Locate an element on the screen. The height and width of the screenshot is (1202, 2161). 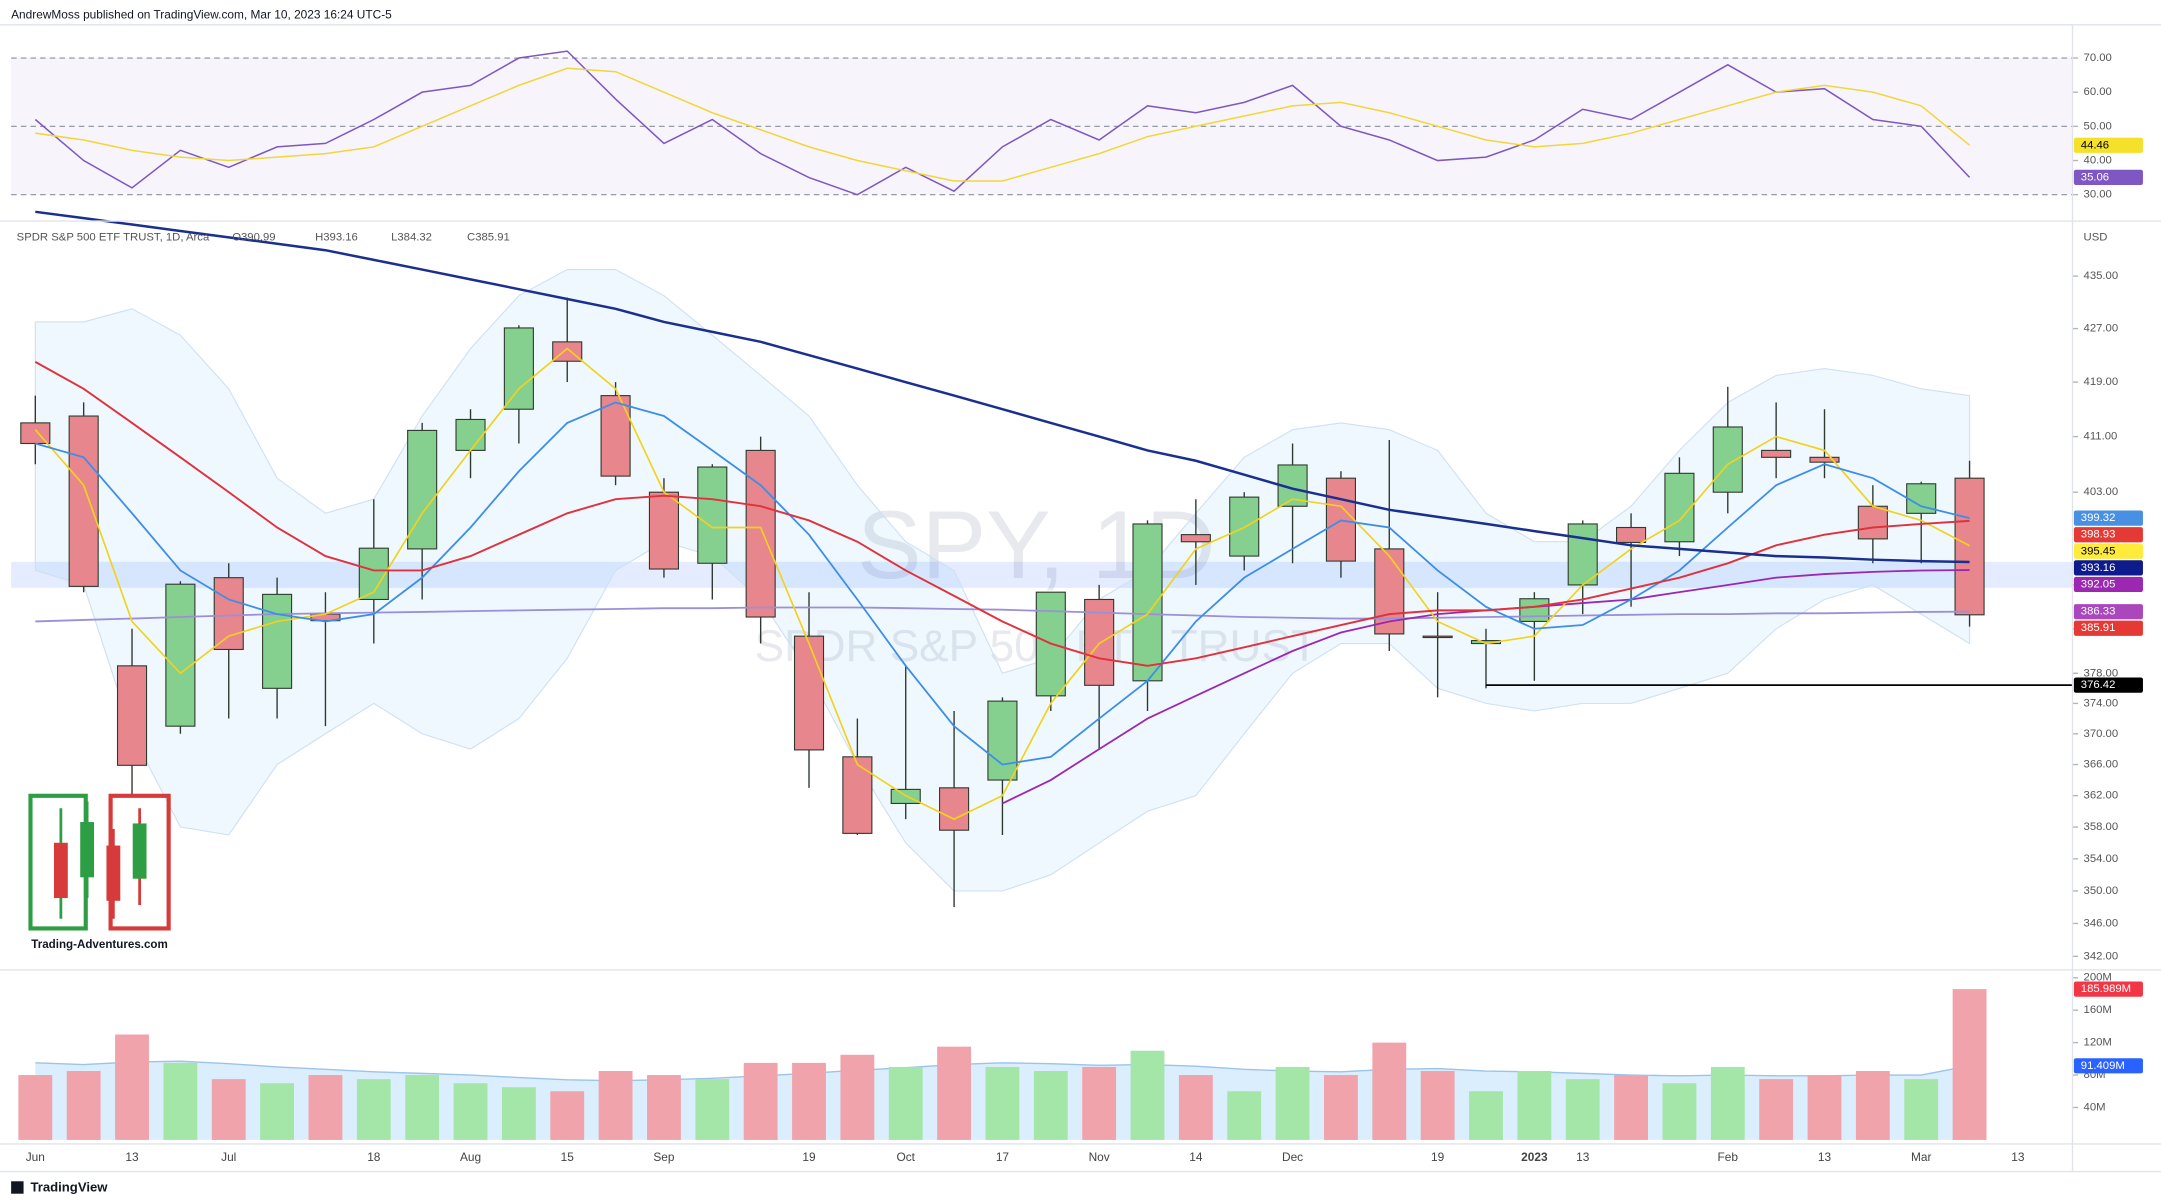
y-tick-label: 120M is located at coordinates (2098, 1043).